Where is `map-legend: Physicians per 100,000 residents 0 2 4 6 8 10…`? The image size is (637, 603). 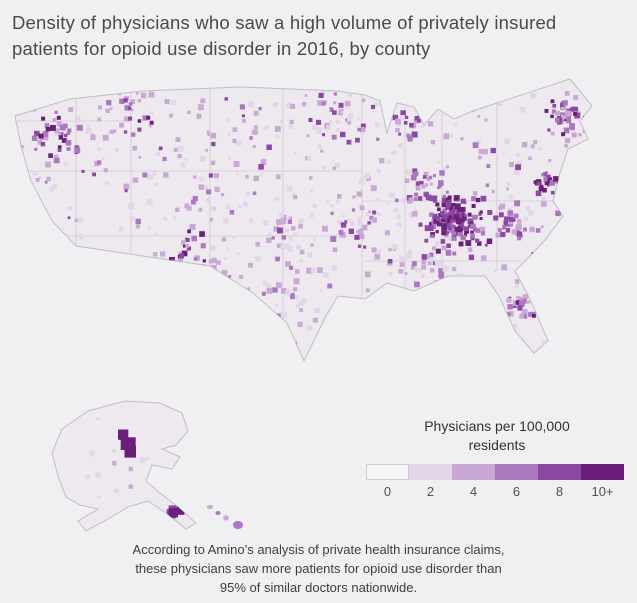
map-legend: Physicians per 100,000 residents 0 2 4 6 8 10… is located at coordinates (497, 458).